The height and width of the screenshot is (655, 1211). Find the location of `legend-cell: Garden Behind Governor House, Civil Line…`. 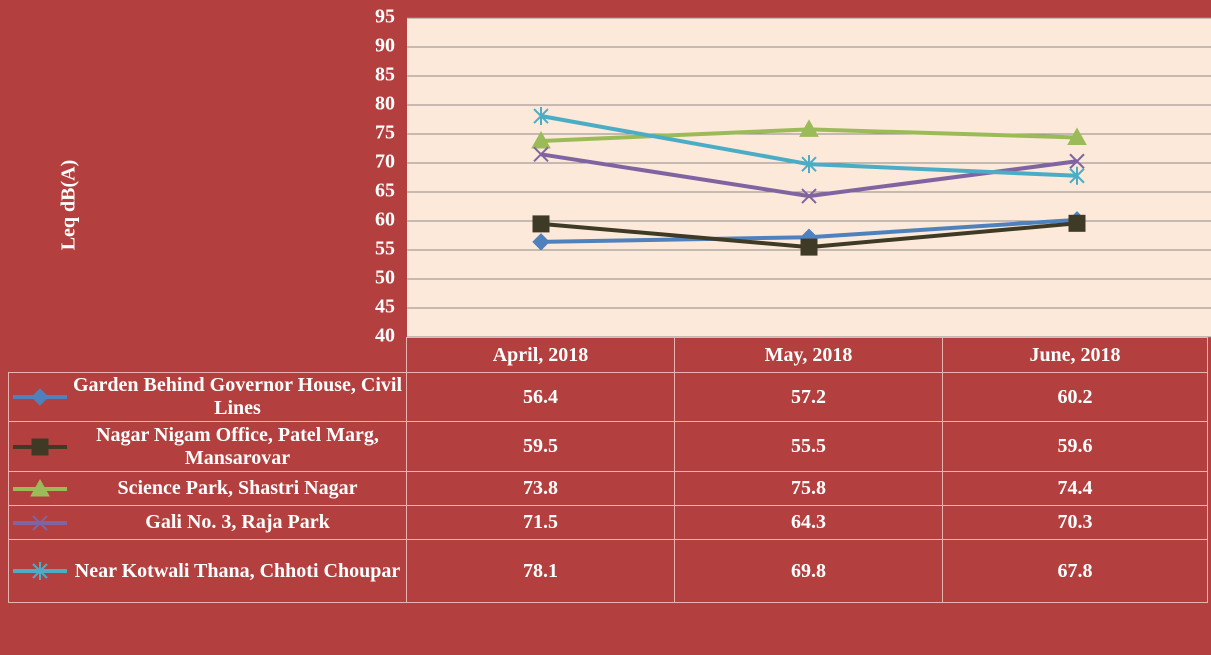

legend-cell: Garden Behind Governor House, Civil Line… is located at coordinates (207, 397).